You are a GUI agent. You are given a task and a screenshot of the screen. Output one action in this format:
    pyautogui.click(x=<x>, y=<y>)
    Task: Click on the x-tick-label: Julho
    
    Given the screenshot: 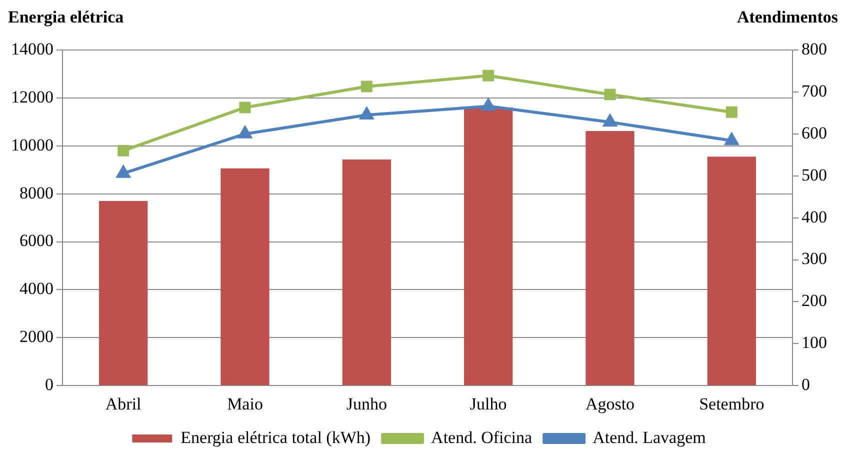 What is the action you would take?
    pyautogui.click(x=488, y=404)
    